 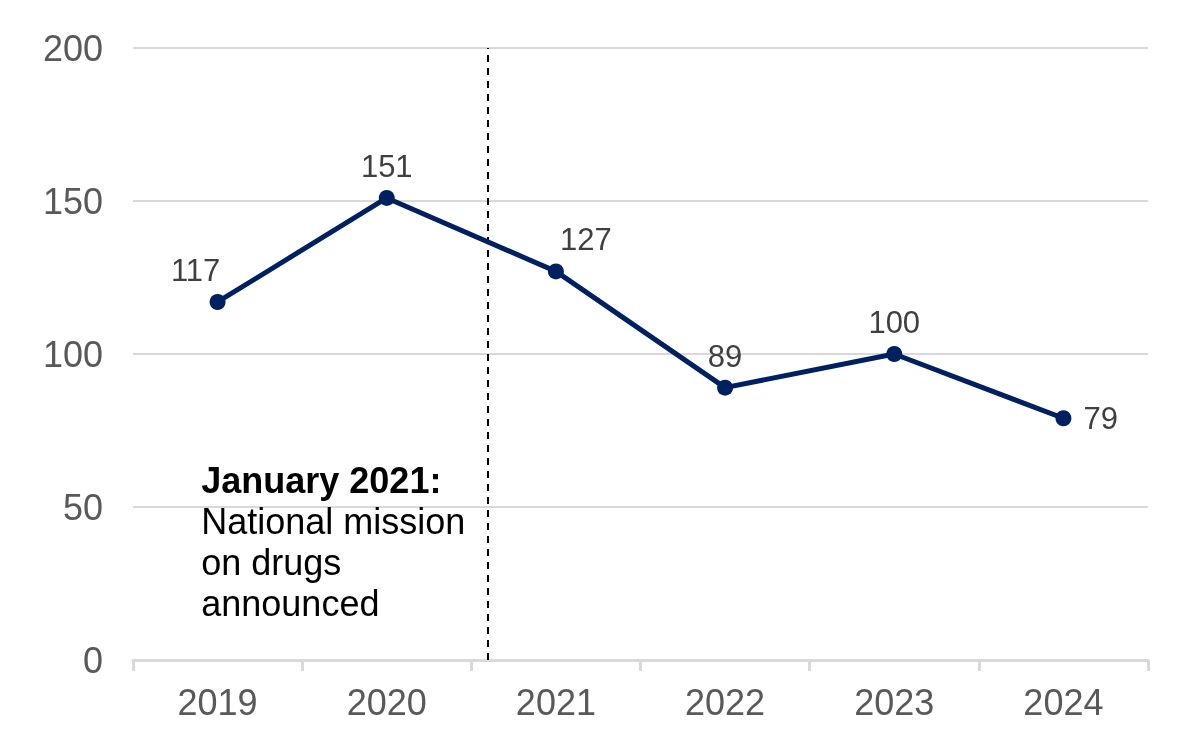 I want to click on data-label: 117, so click(x=195, y=270).